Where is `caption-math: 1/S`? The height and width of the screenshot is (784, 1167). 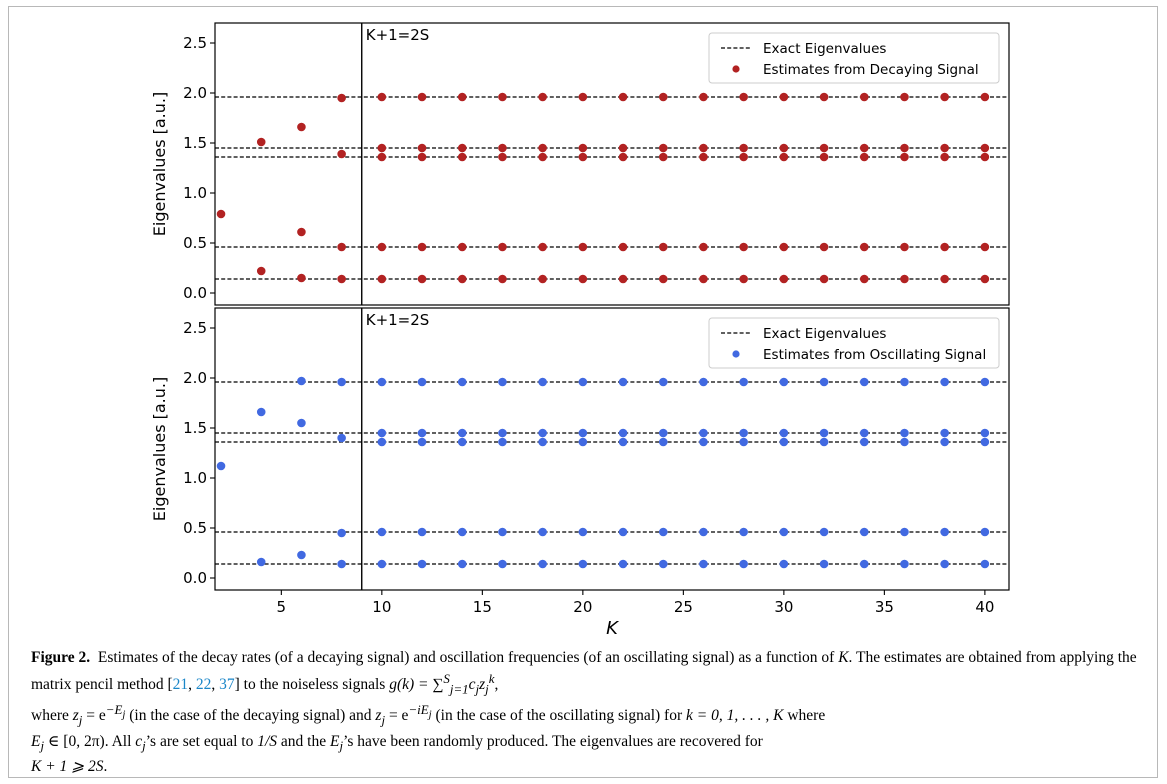 caption-math: 1/S is located at coordinates (267, 741).